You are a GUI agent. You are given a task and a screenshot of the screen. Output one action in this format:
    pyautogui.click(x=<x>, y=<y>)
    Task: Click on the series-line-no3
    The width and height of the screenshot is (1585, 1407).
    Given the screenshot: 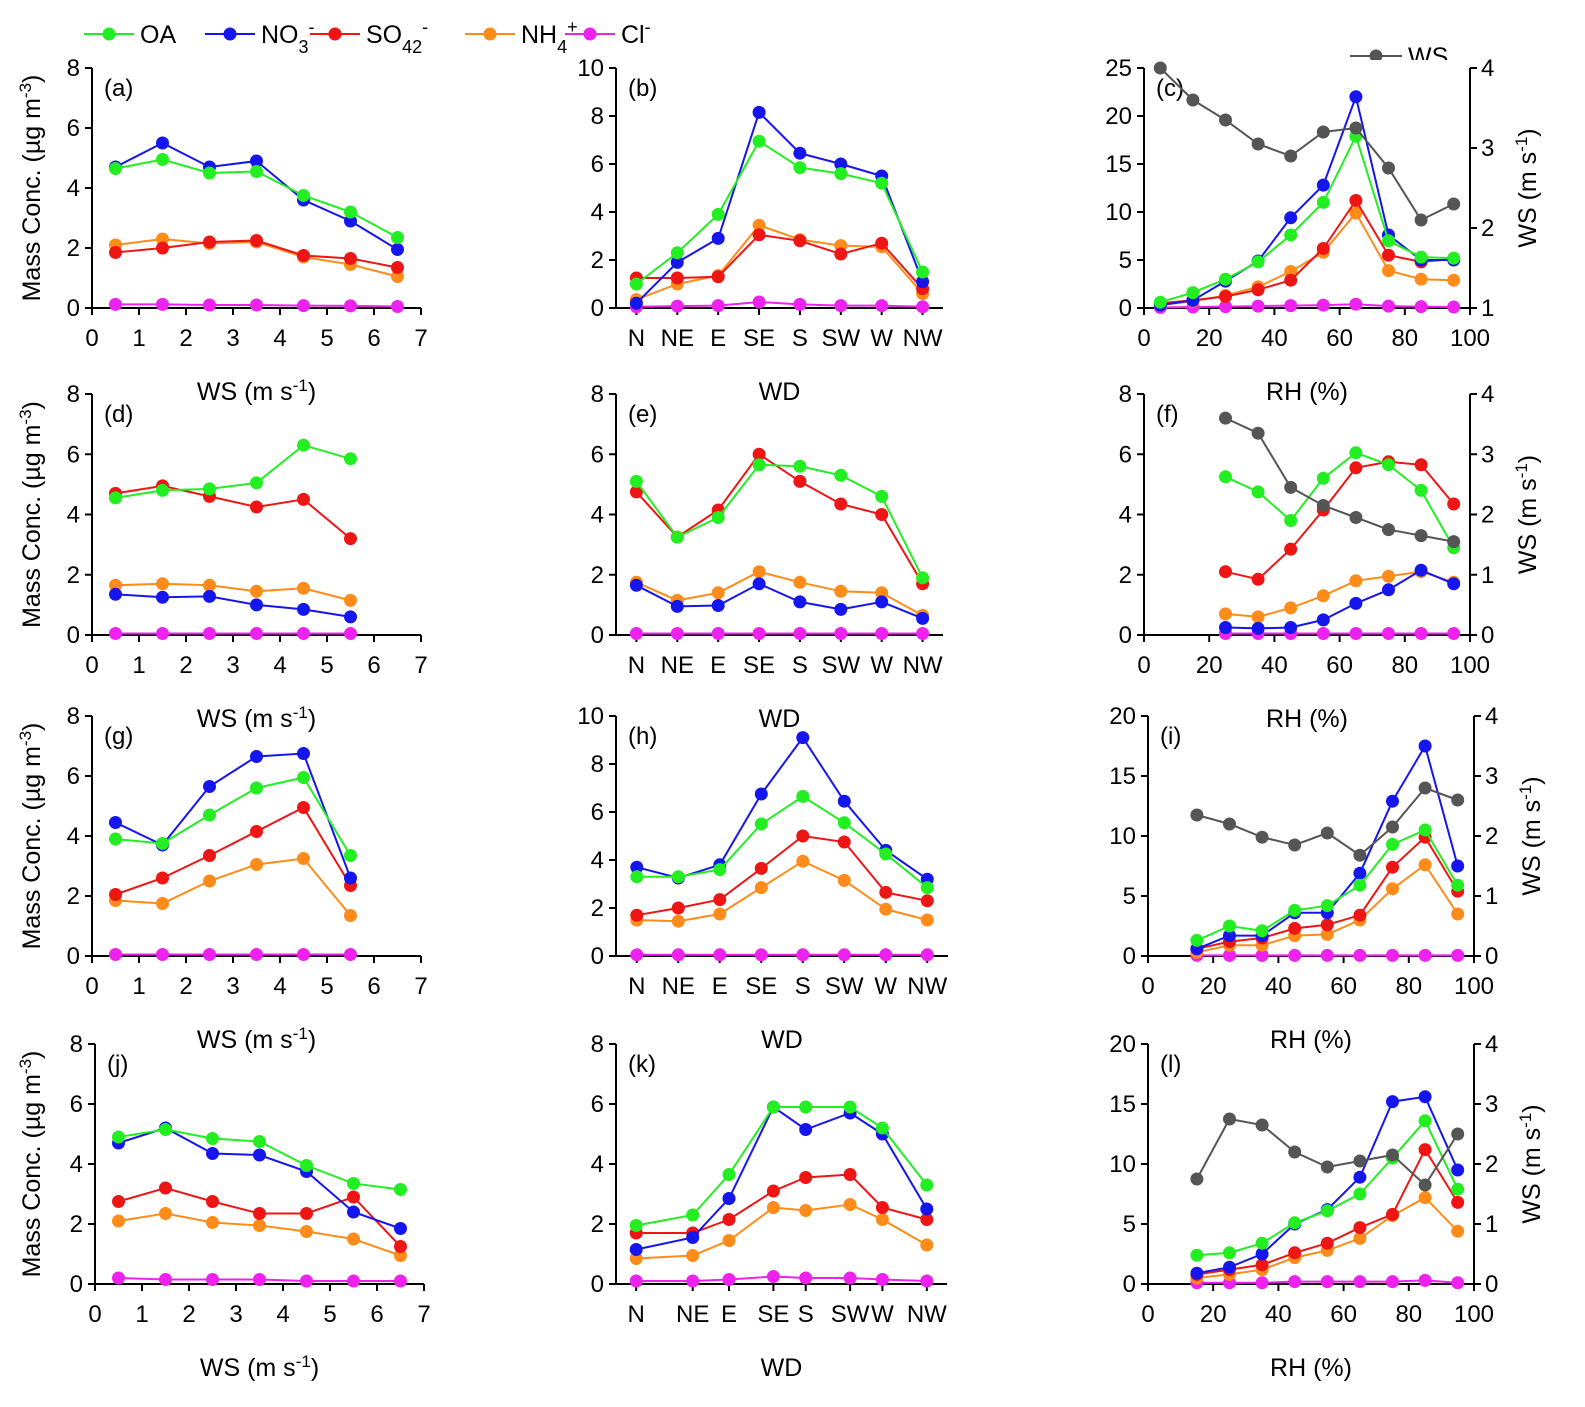 What is the action you would take?
    pyautogui.click(x=779, y=207)
    